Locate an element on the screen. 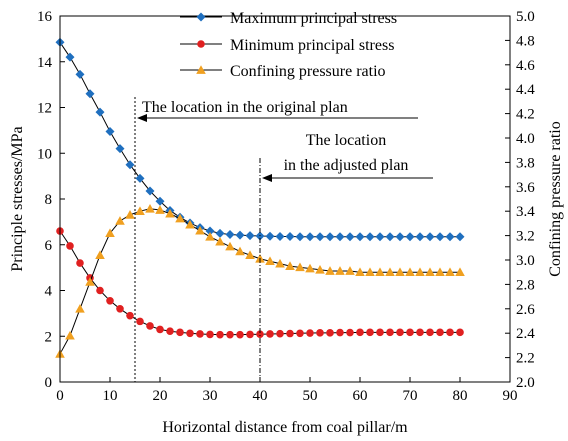 Image resolution: width=568 pixels, height=441 pixels. y-right-tick-label: 3.4 is located at coordinates (525, 212).